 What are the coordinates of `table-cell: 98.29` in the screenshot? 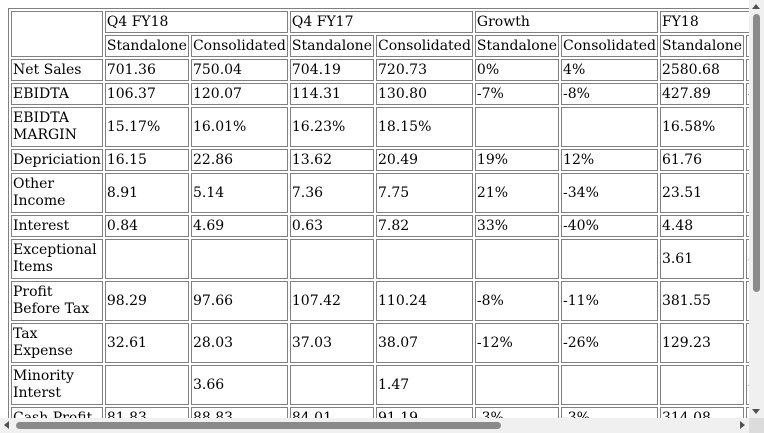 It's located at (146, 301).